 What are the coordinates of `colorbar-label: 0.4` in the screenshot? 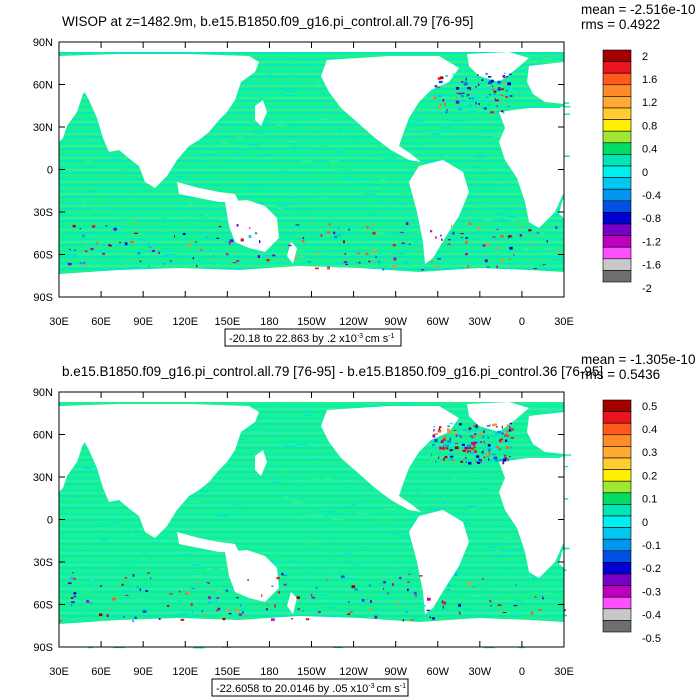 It's located at (649, 430).